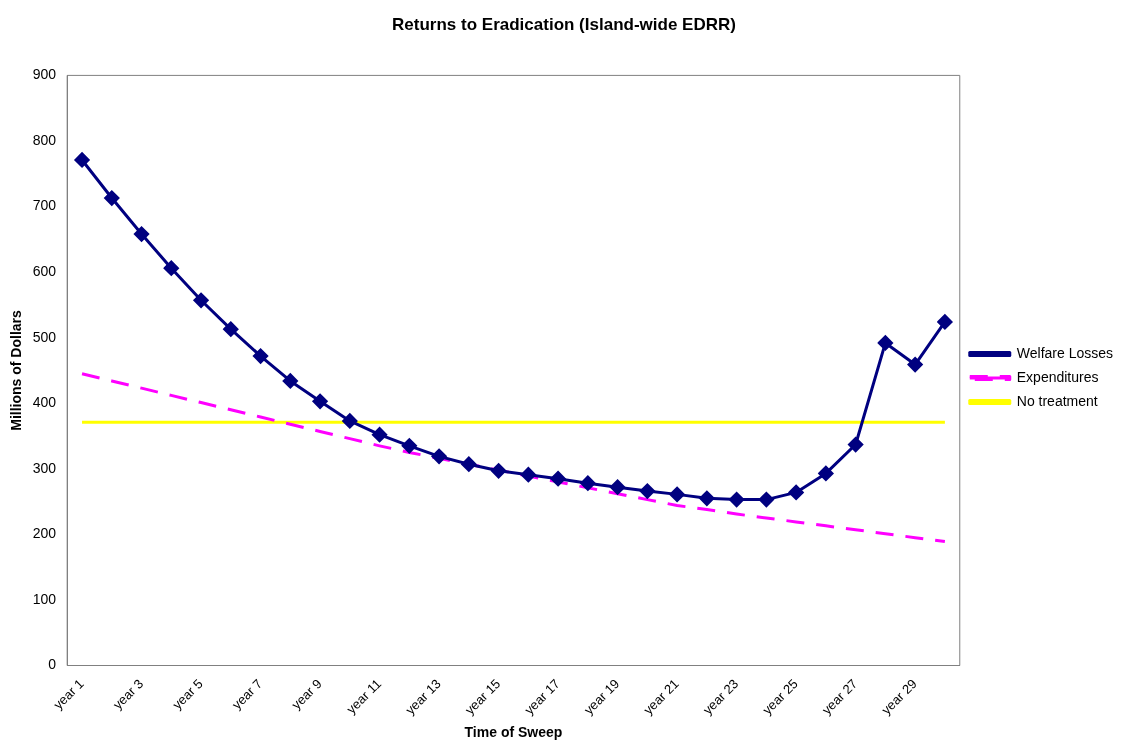 This screenshot has width=1123, height=751. I want to click on legend-label: Expenditures, so click(1057, 376).